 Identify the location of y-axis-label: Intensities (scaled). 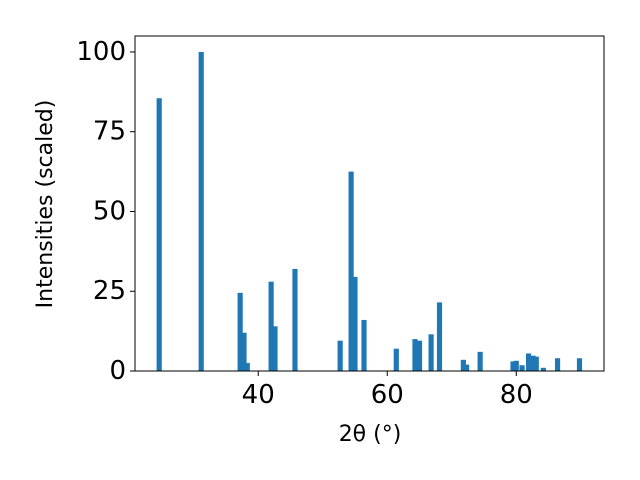
(45, 204).